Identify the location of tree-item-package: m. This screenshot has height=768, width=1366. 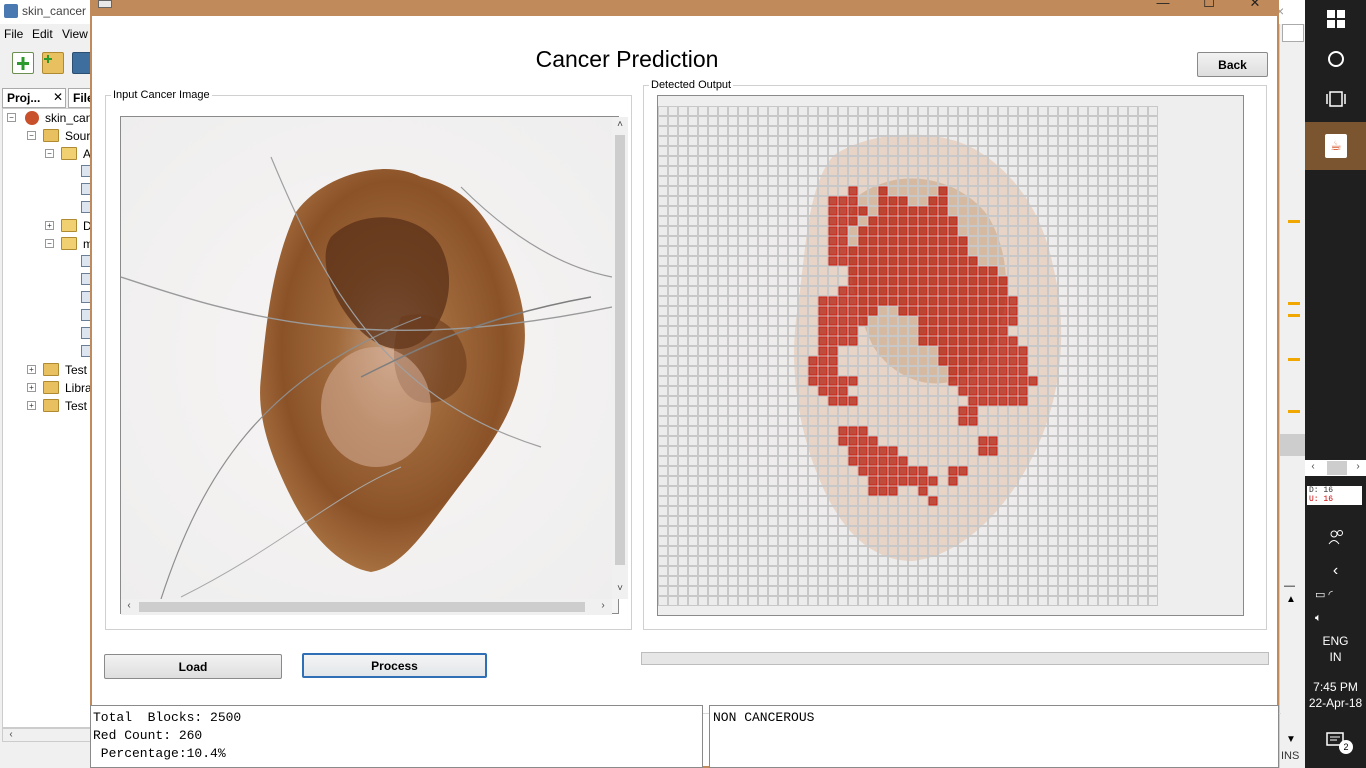
(88, 244).